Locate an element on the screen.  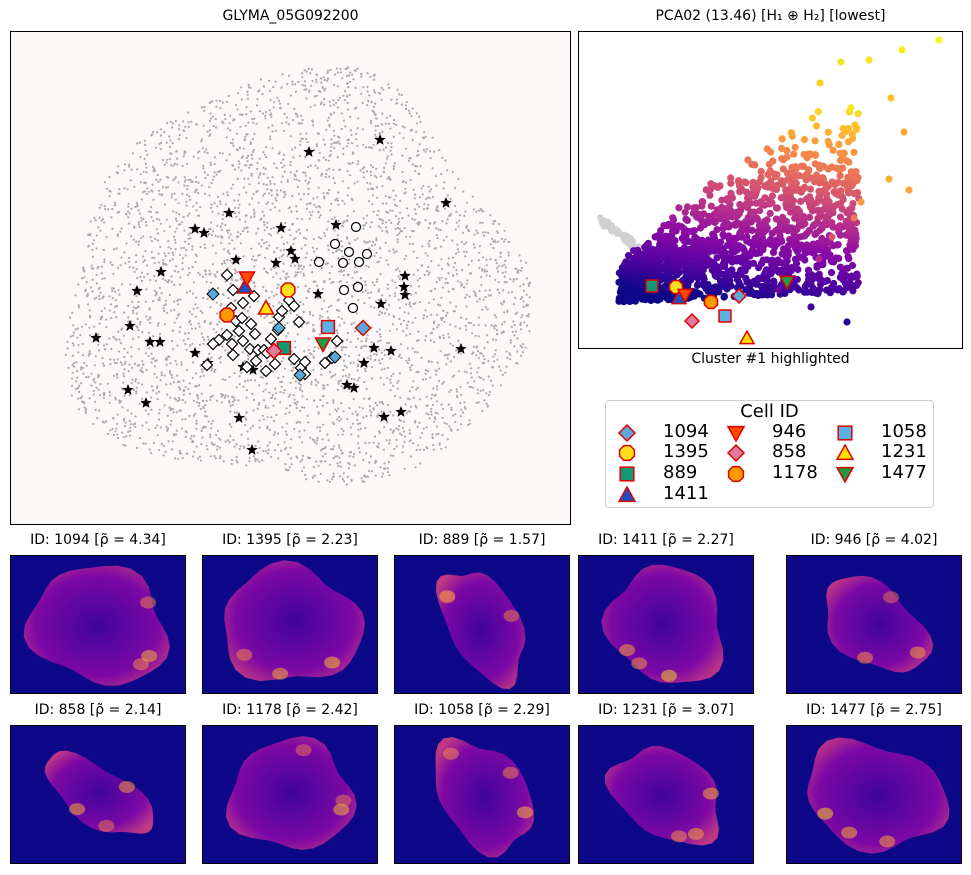
cluster-cell-marker is located at coordinates (300, 375).